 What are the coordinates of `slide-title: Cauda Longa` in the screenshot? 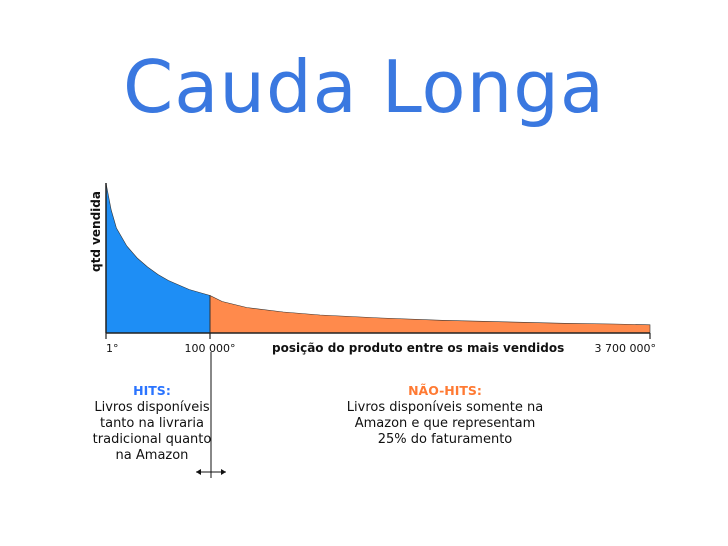 It's located at (364, 87).